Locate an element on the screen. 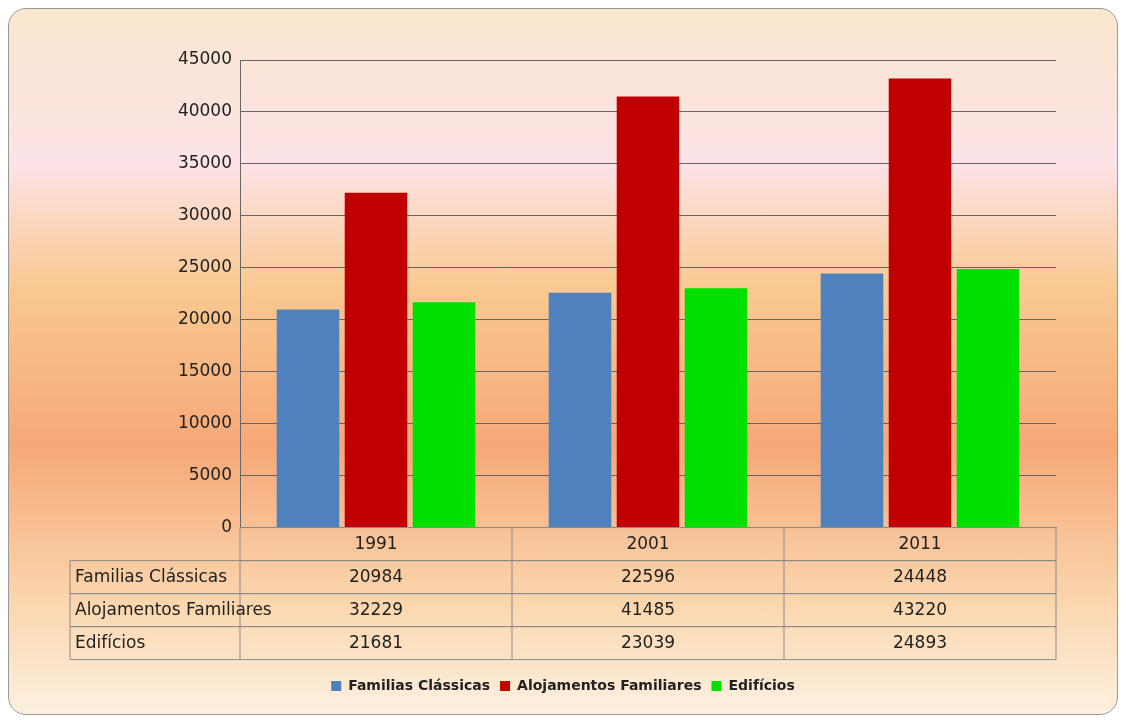  text: Alojamentos Familiares is located at coordinates (173, 608).